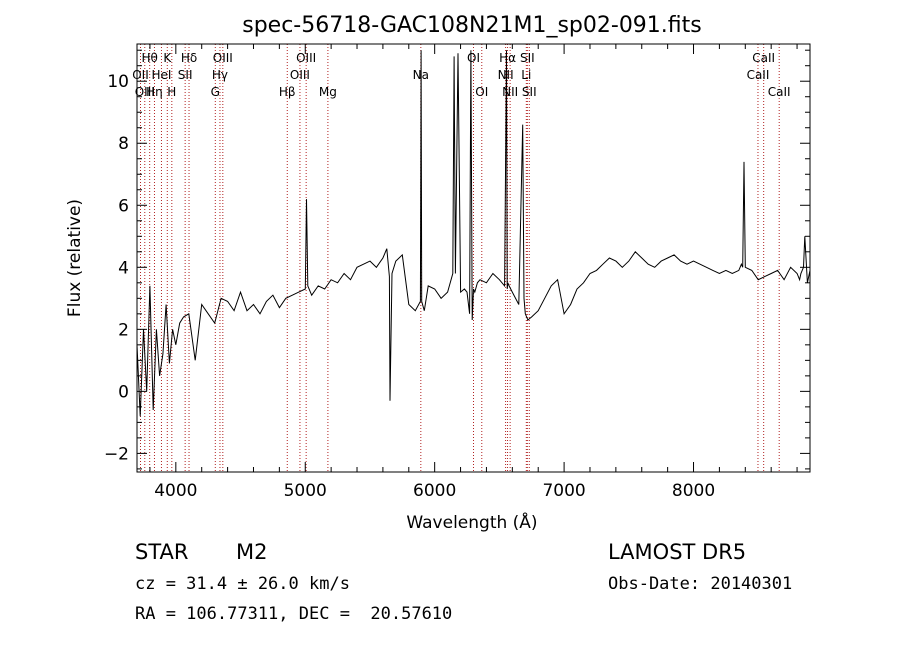  Describe the element at coordinates (472, 25) in the screenshot. I see `chart-title: spec-56718-GAC108N21M1_sp02-091.fits` at that location.